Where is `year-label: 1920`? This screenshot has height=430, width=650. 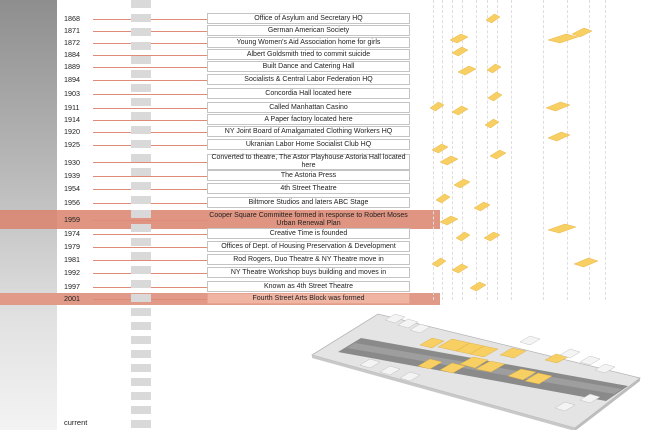
year-label: 1920 is located at coordinates (72, 131).